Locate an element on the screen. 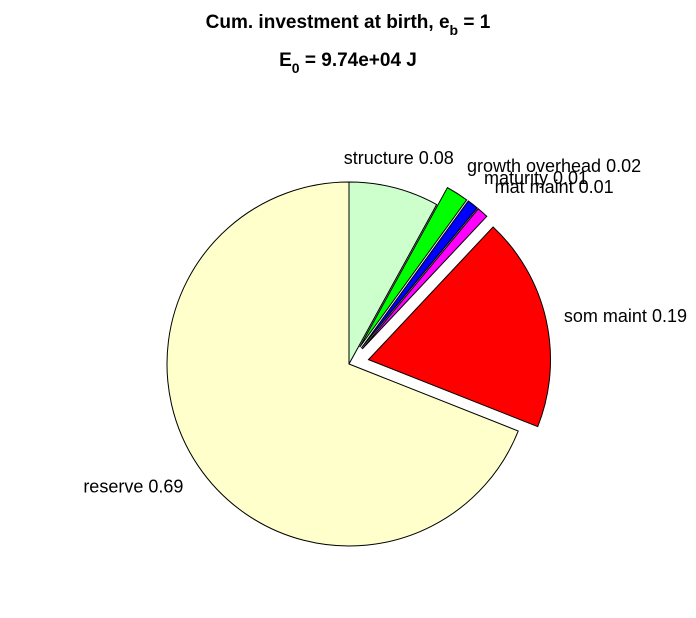 The image size is (696, 618). slice-label: maturity 0.01 is located at coordinates (536, 178).